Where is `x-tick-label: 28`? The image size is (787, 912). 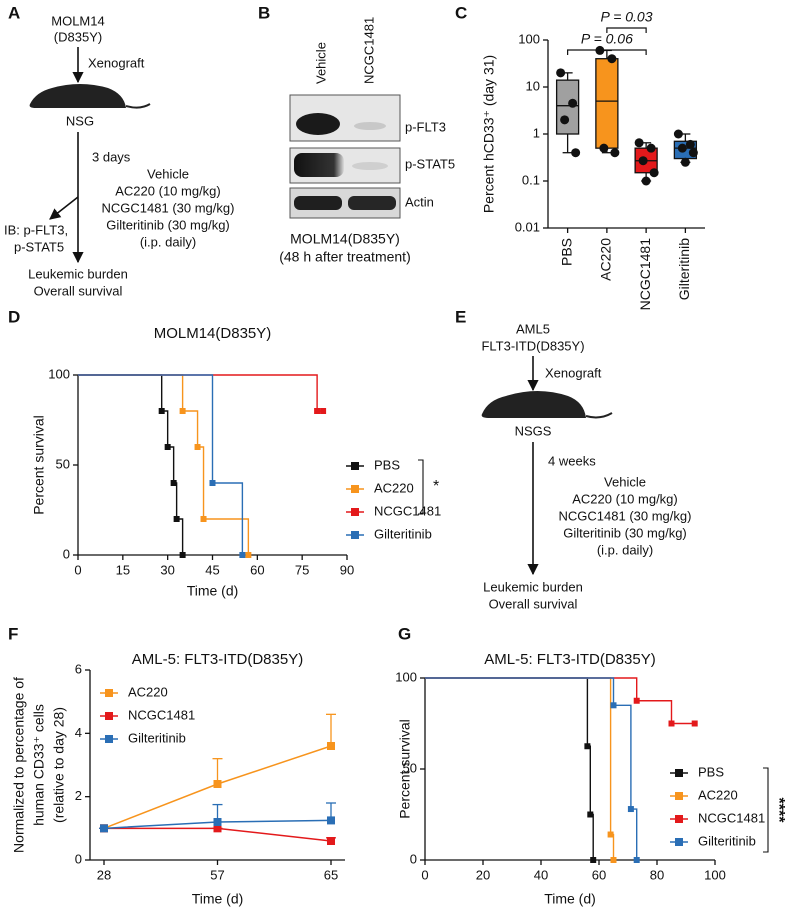
x-tick-label: 28 is located at coordinates (104, 874).